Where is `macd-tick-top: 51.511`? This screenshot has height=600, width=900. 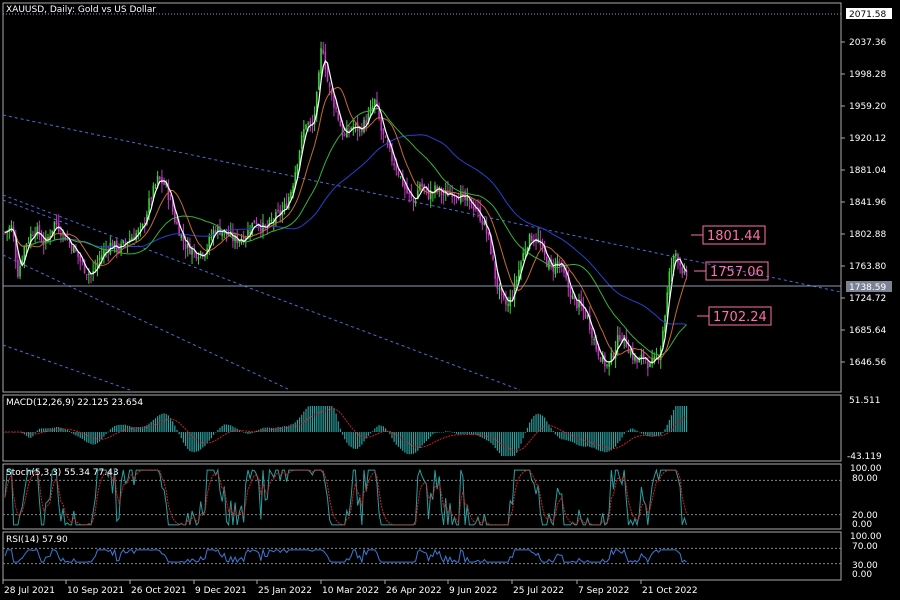
macd-tick-top: 51.511 is located at coordinates (865, 401).